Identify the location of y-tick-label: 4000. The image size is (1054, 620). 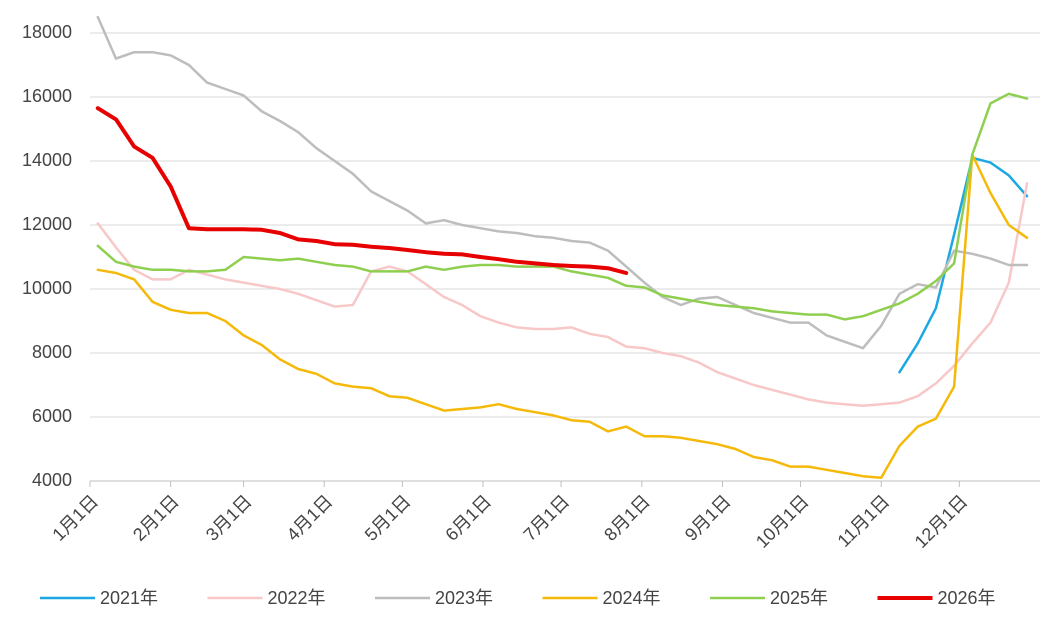
(52, 480).